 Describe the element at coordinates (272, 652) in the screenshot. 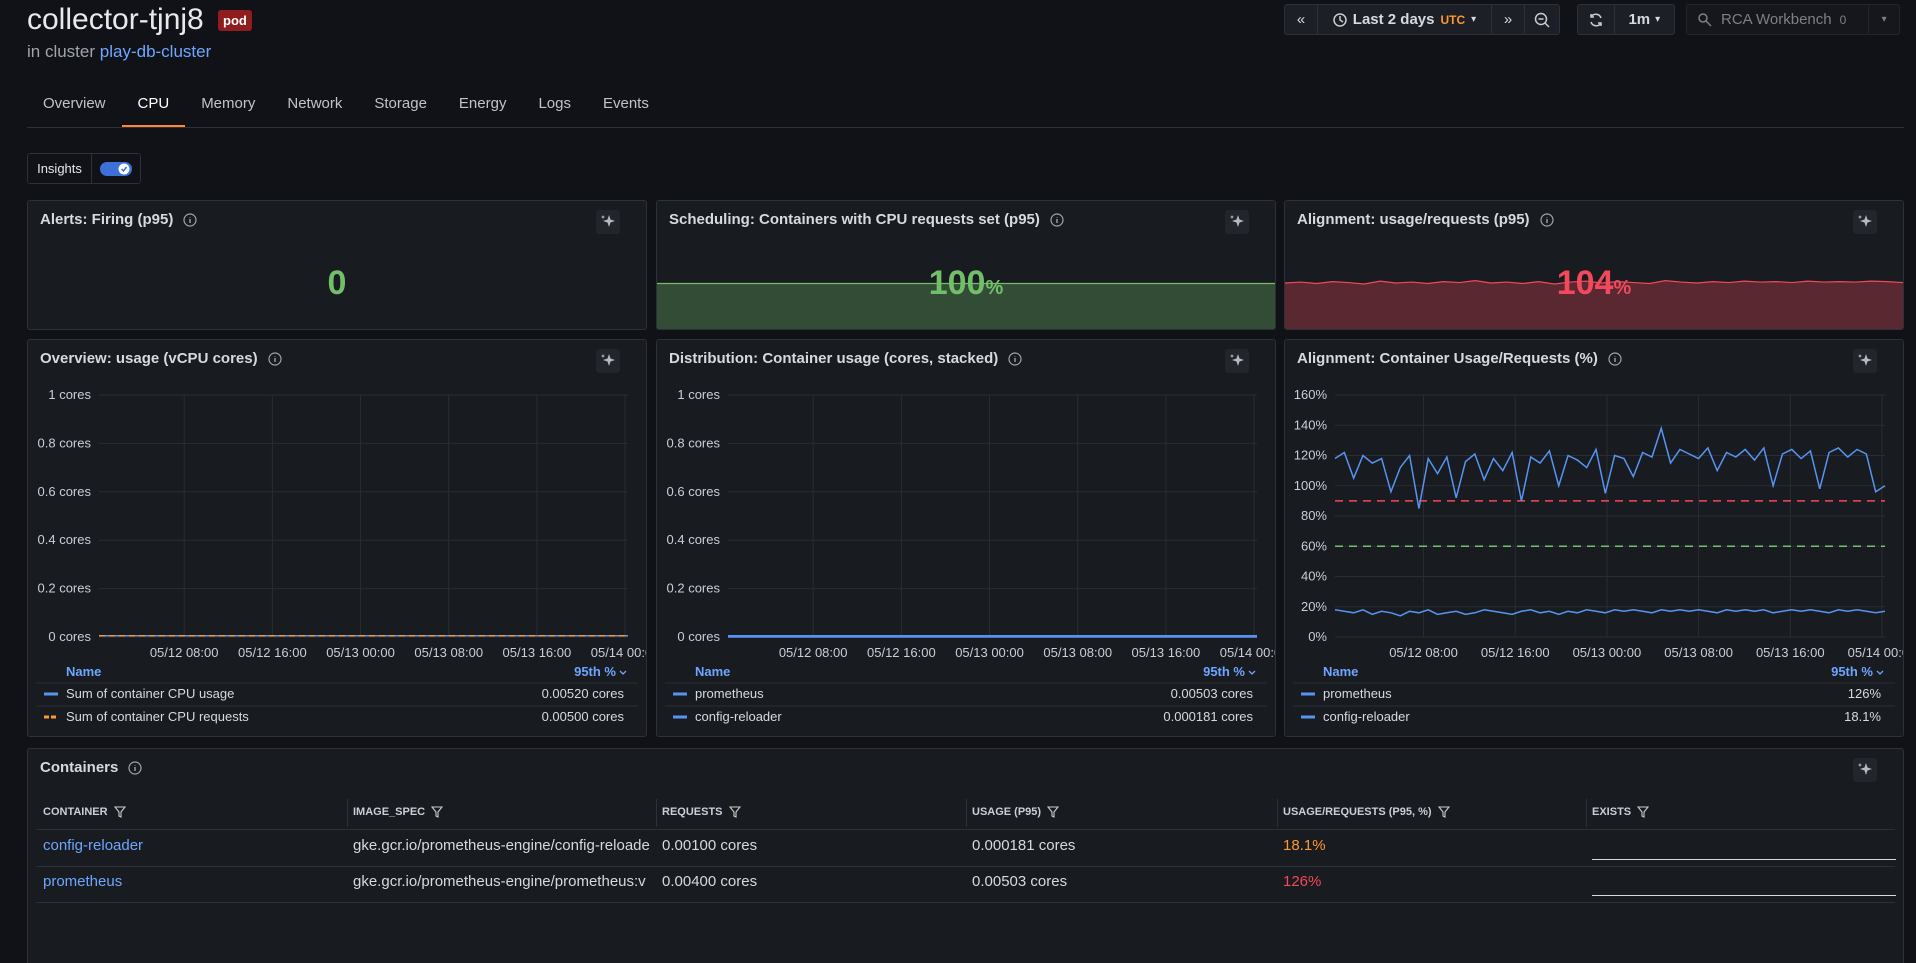

I see `x-tick-label: 05/12 16:00` at that location.